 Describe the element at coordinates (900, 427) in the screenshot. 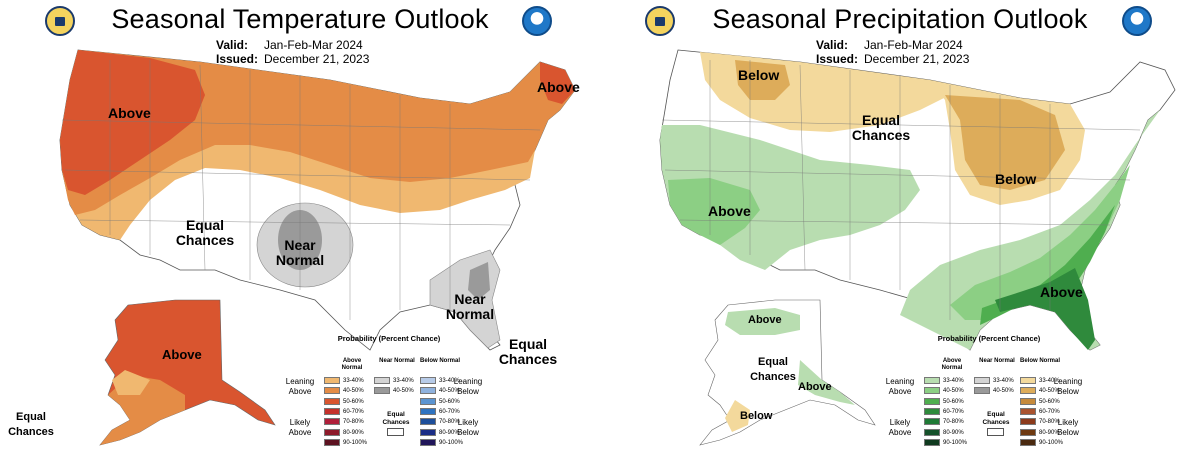

I see `legend-likely-left: Likely Above` at that location.